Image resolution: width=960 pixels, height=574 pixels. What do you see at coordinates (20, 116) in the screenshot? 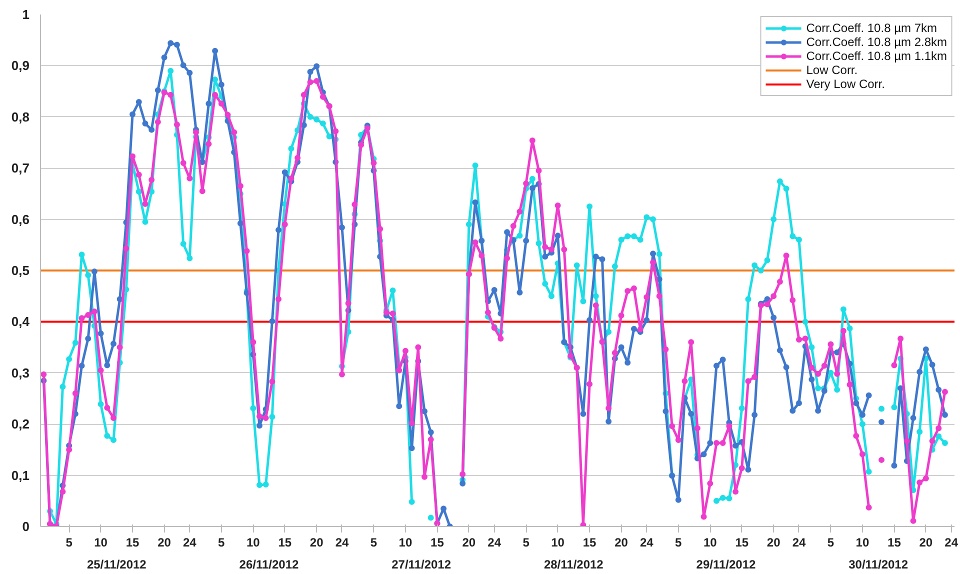
I see `y-tick-label: 0,8` at bounding box center [20, 116].